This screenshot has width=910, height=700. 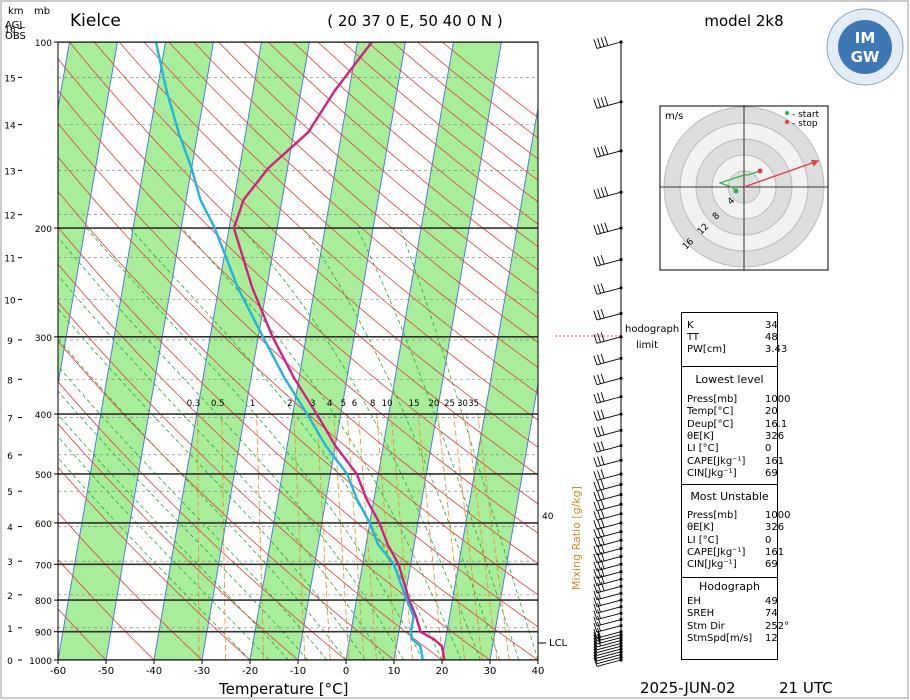 What do you see at coordinates (729, 586) in the screenshot?
I see `hodograph-stats-title: Hodograph` at bounding box center [729, 586].